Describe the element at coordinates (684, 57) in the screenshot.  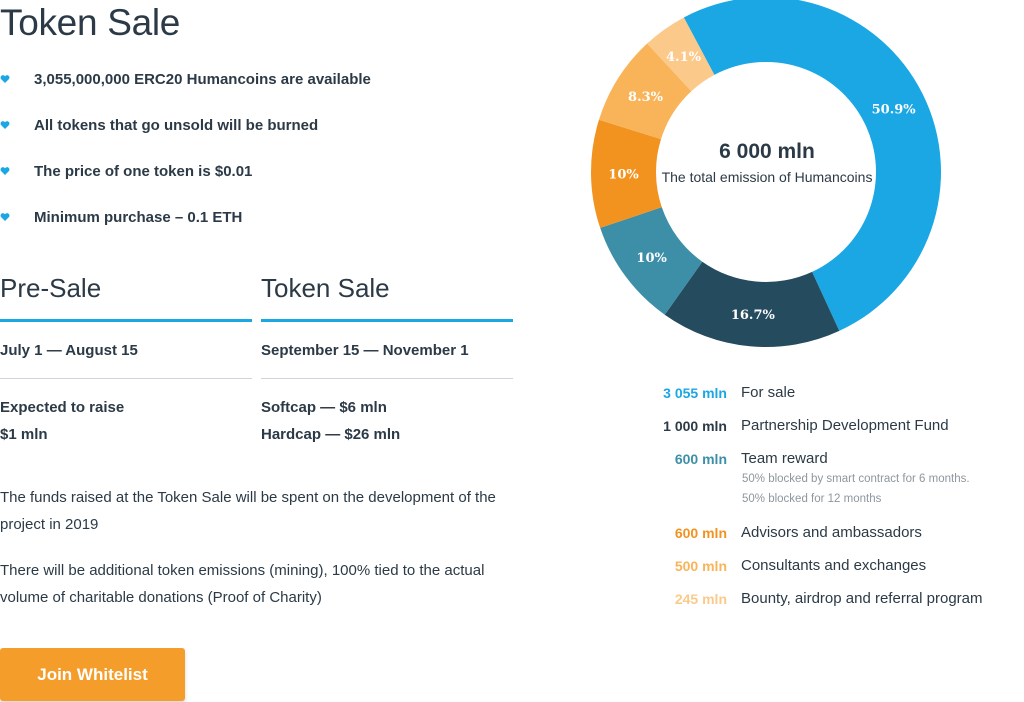
I see `slice-percent-label: 4.1%` at that location.